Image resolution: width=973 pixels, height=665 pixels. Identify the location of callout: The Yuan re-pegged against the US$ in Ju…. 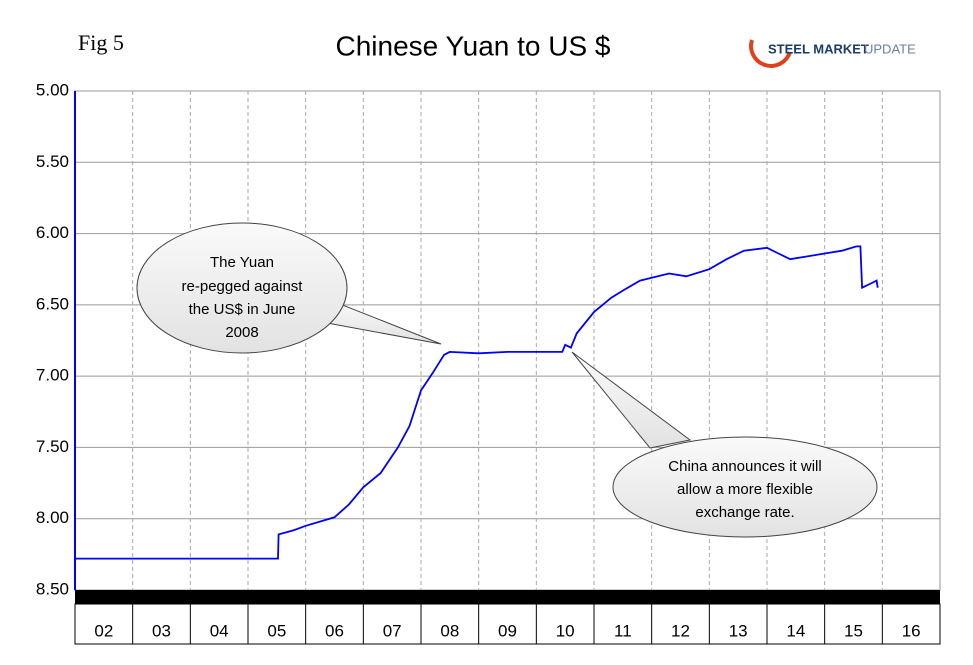
(289, 288).